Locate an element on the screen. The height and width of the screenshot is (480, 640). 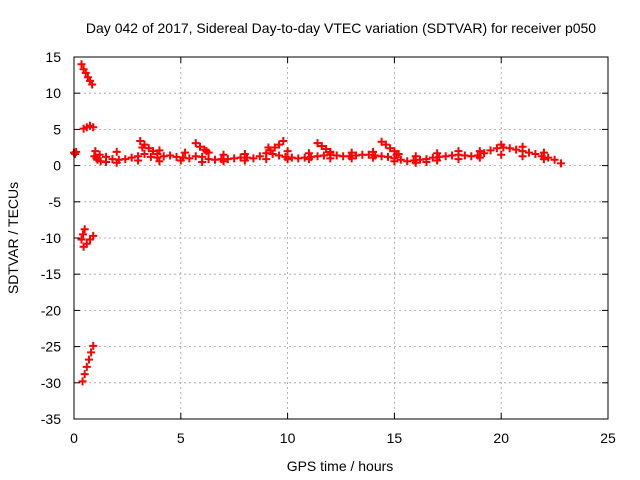
y-tick-label: -30 is located at coordinates (51, 383).